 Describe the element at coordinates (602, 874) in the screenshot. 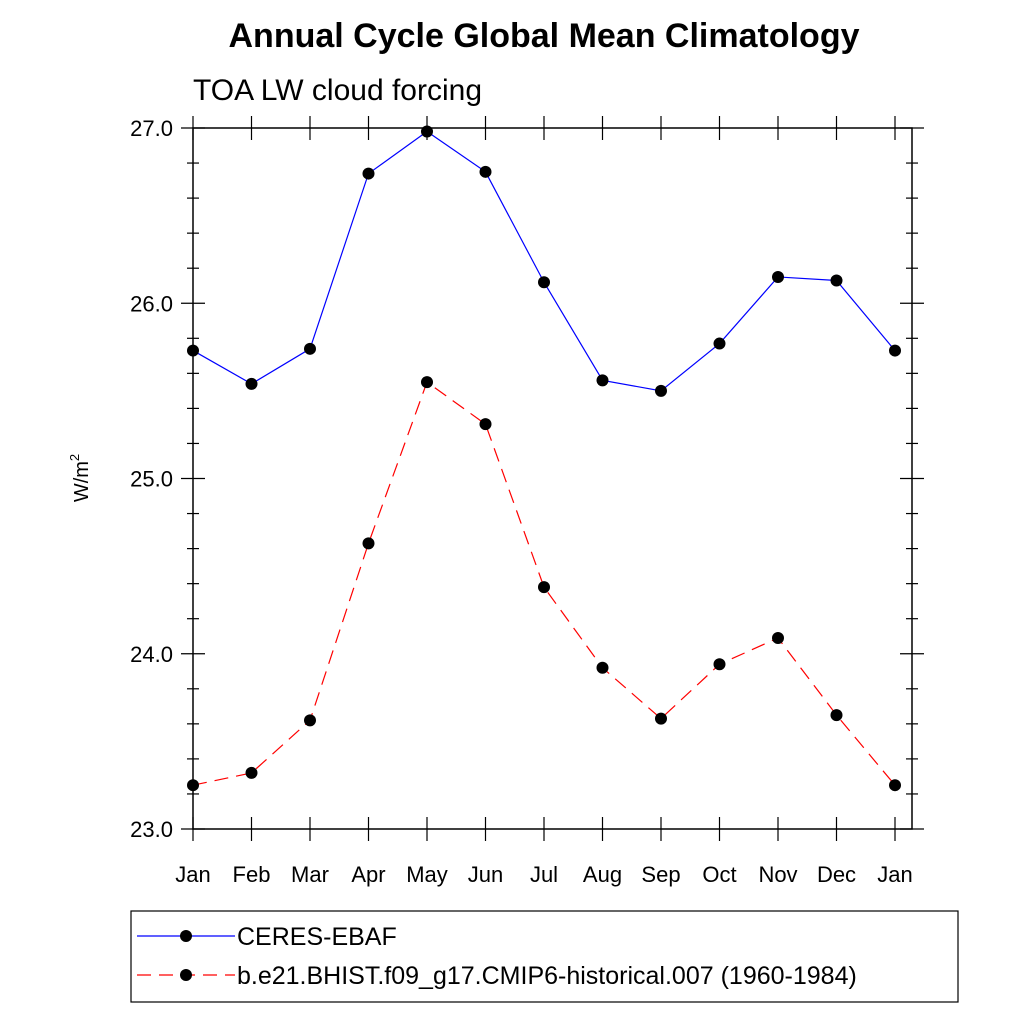

I see `x-tick-label: Aug` at that location.